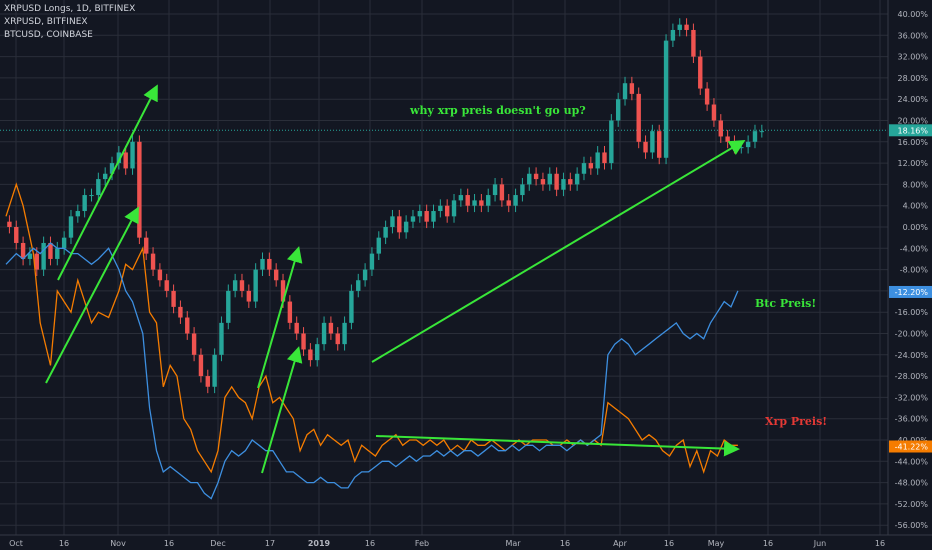 This screenshot has width=932, height=550. Describe the element at coordinates (912, 355) in the screenshot. I see `y-tick-label: -24.00%` at that location.